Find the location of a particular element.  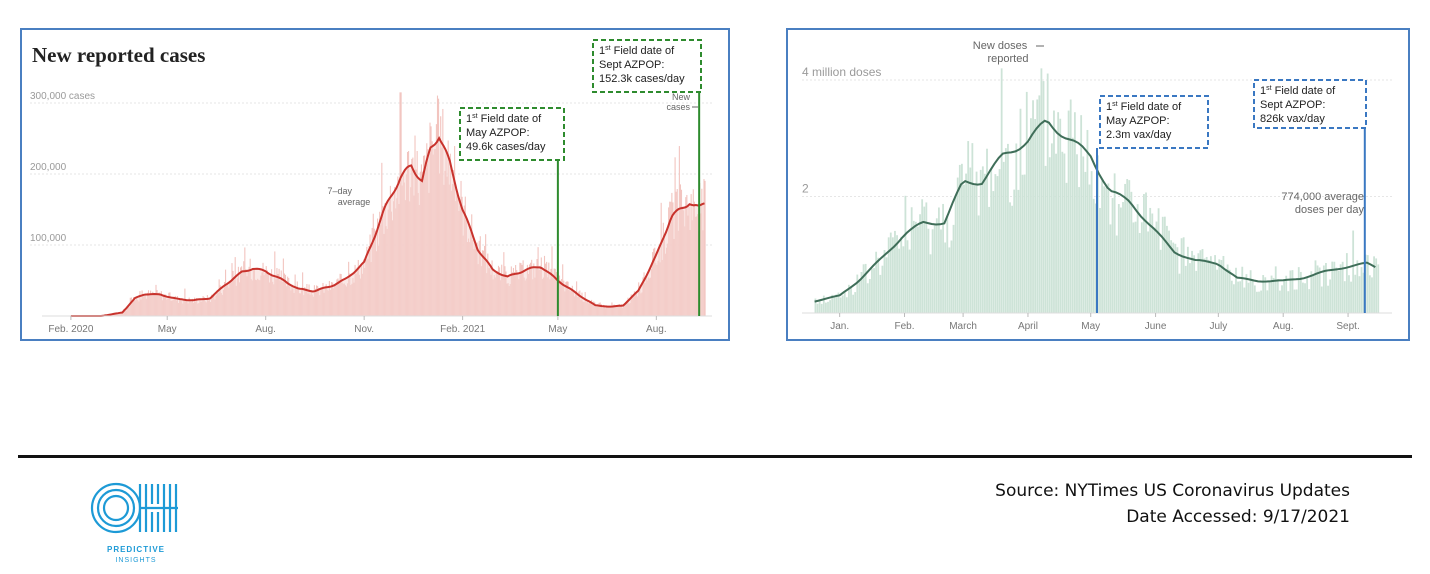

cases-sept-annotation-box is located at coordinates (647, 66).